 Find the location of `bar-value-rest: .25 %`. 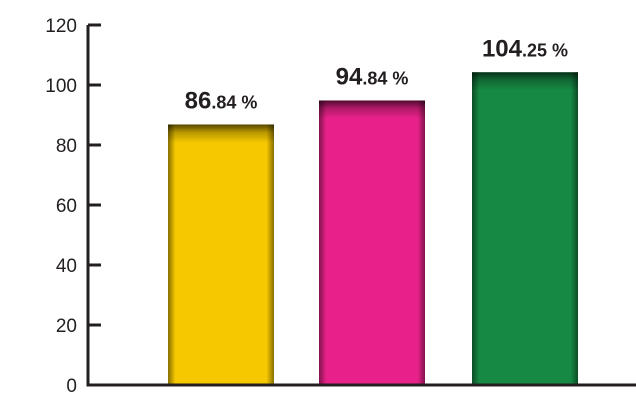

bar-value-rest: .25 % is located at coordinates (545, 50).